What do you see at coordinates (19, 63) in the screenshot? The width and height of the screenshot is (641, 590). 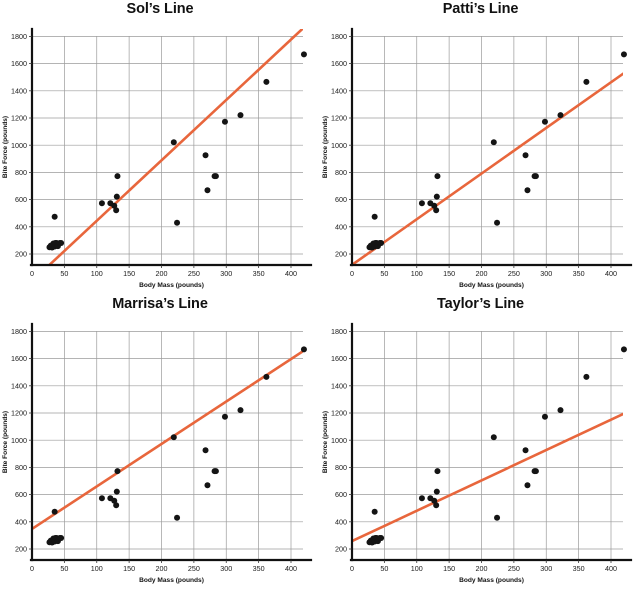 I see `y-tick-label: 1600` at bounding box center [19, 63].